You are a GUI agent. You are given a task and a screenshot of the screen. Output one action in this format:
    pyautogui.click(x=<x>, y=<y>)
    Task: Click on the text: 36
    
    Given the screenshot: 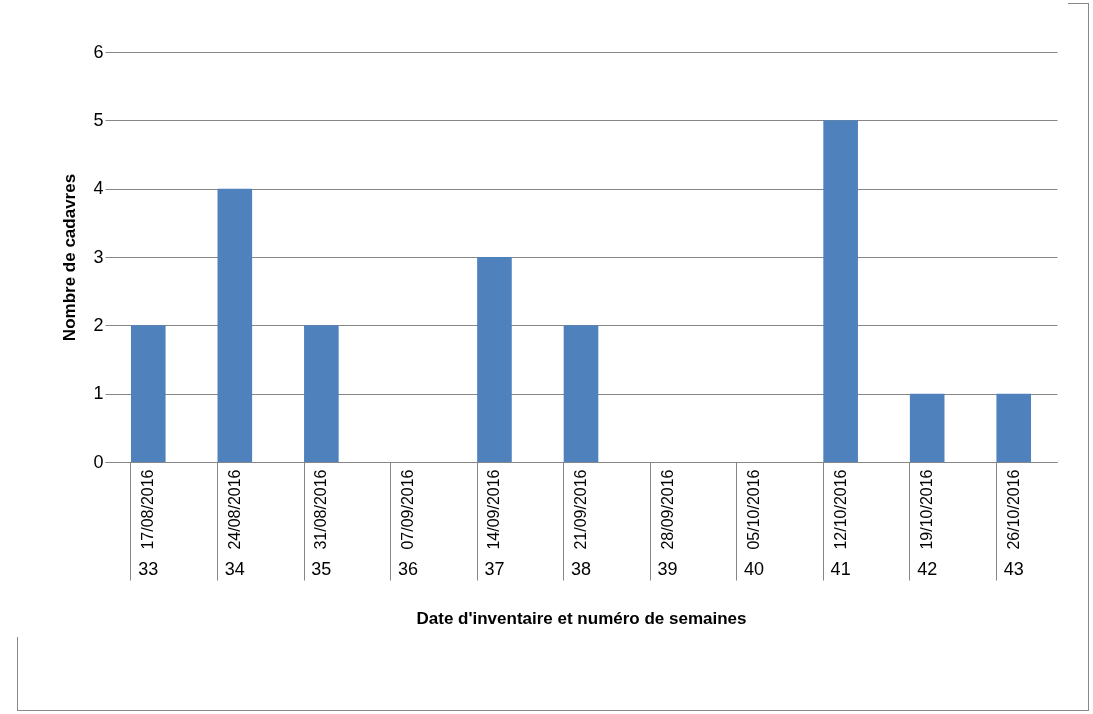 What is the action you would take?
    pyautogui.click(x=407, y=569)
    